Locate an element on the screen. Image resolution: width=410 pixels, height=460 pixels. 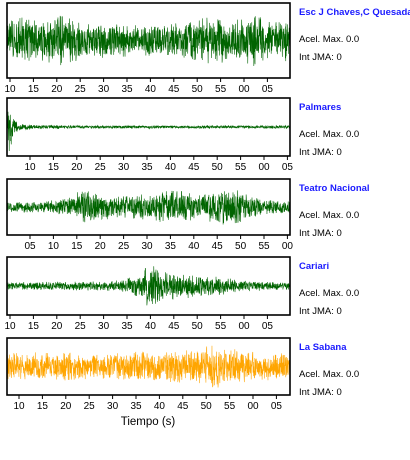
station-name: Esc J Chaves,C Quesada is located at coordinates (354, 12).